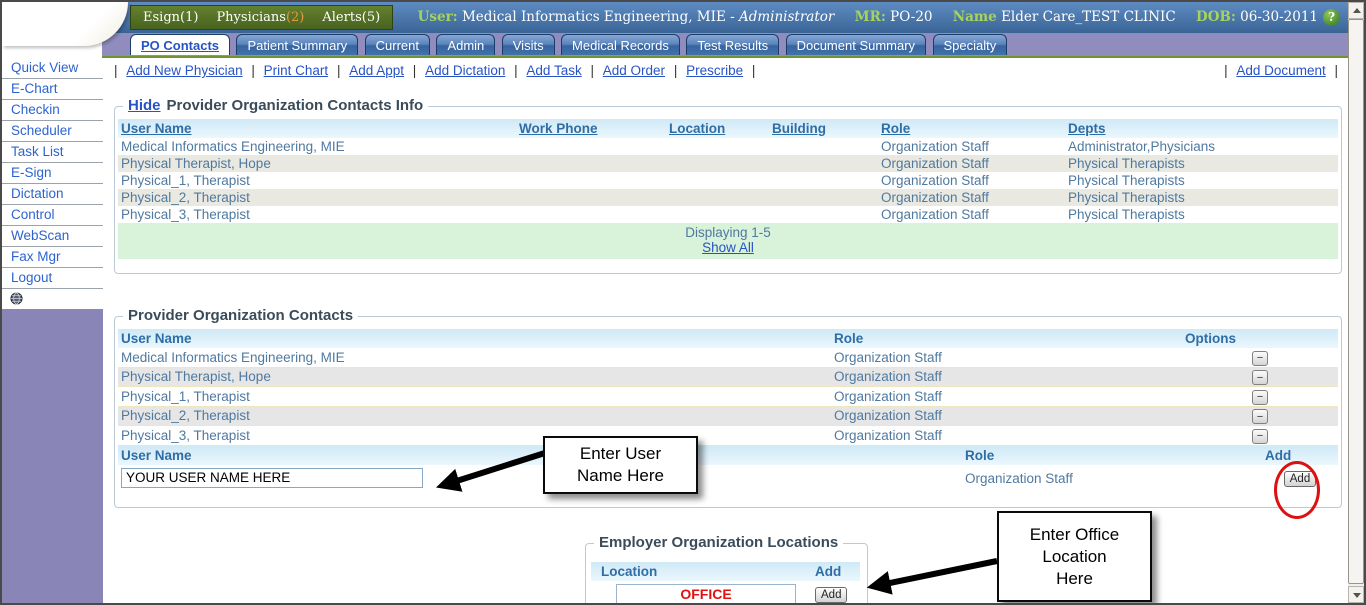 Image resolution: width=1366 pixels, height=605 pixels. I want to click on add-task-link: Add Task, so click(554, 70).